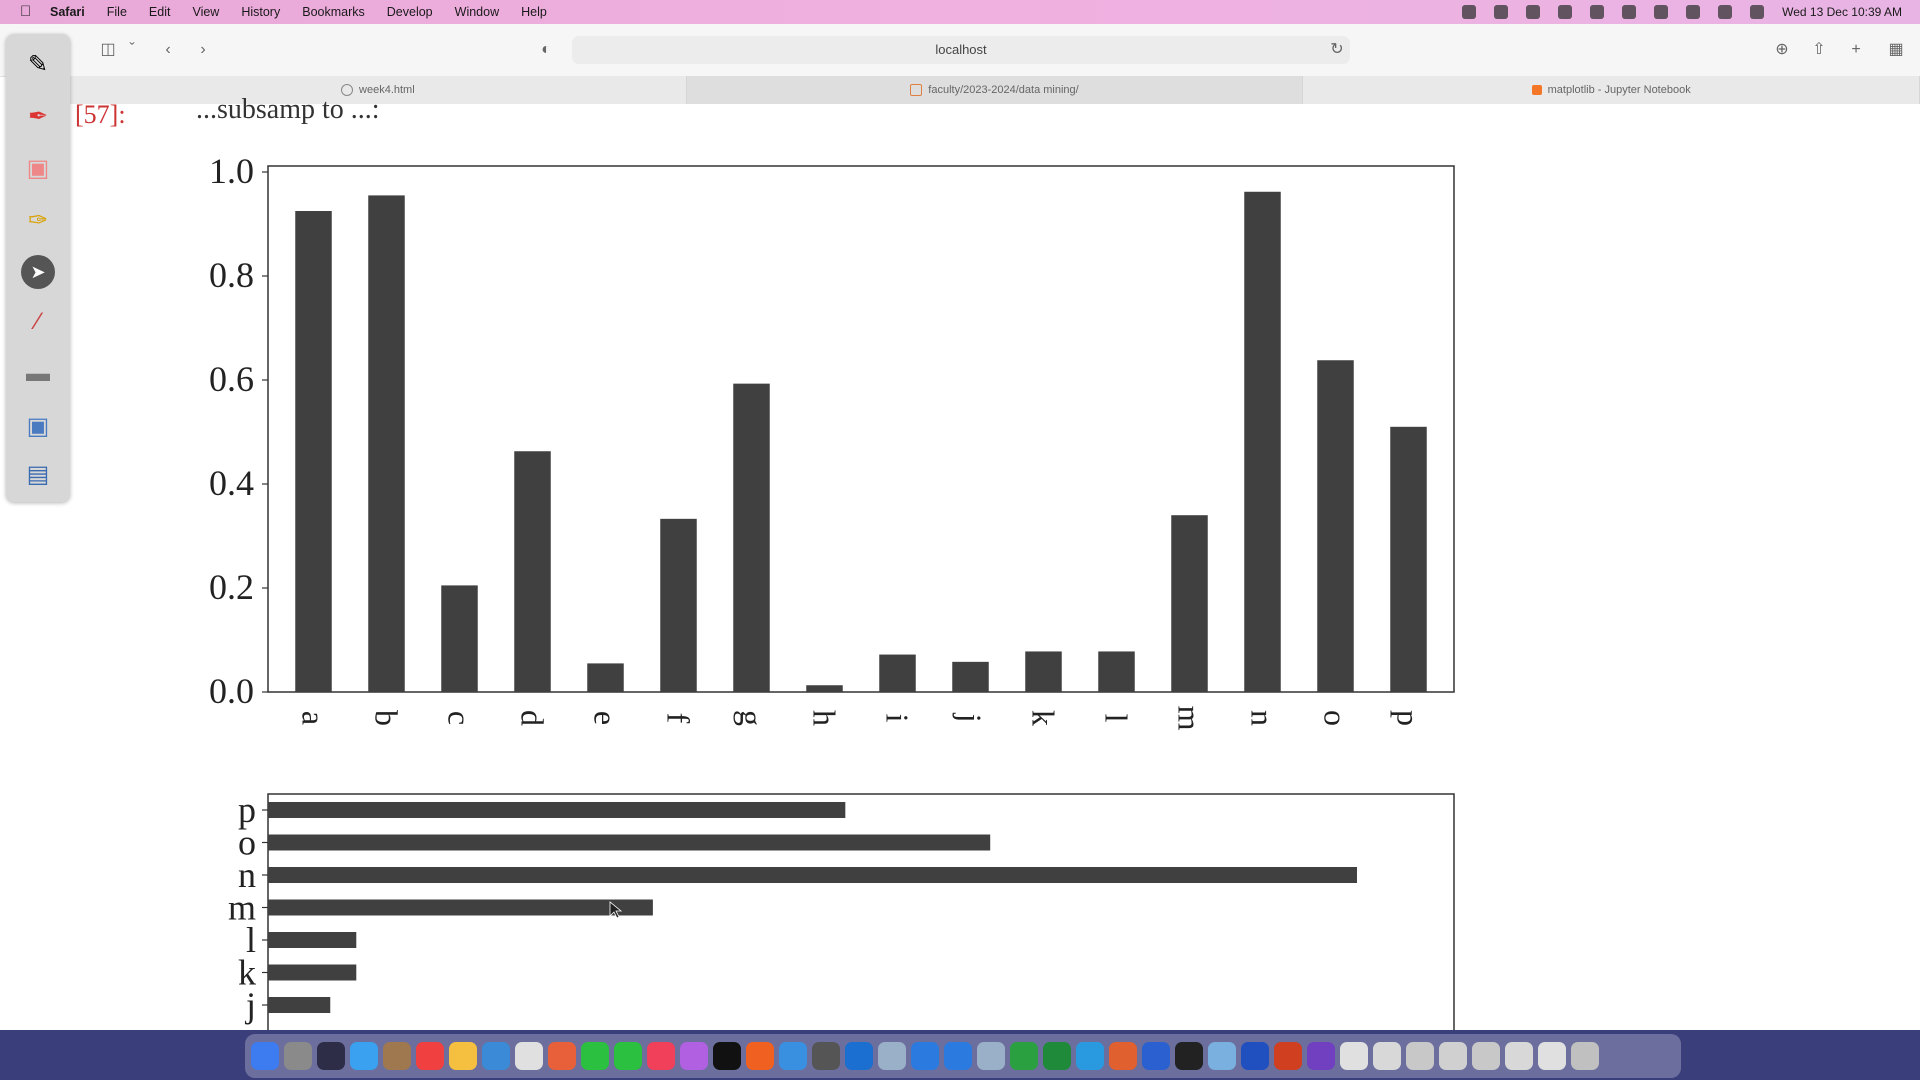  What do you see at coordinates (313, 451) in the screenshot?
I see `bar-a` at bounding box center [313, 451].